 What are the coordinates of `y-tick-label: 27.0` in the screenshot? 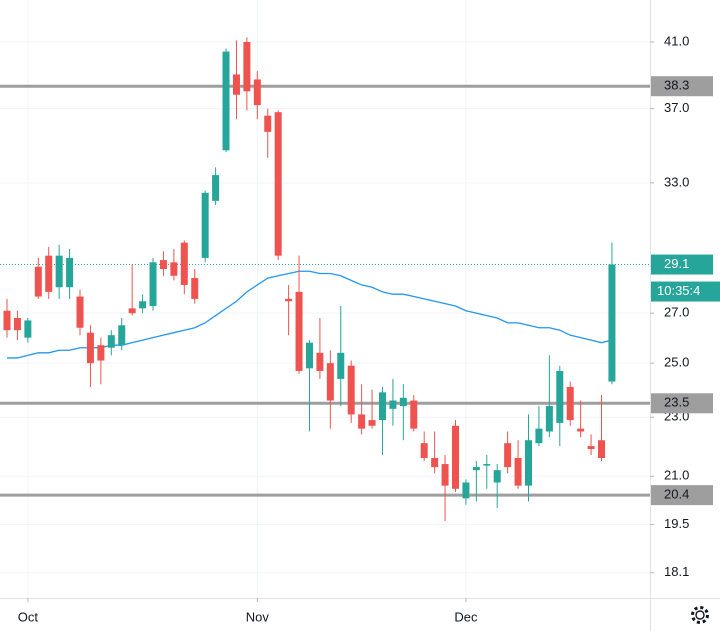 It's located at (676, 312).